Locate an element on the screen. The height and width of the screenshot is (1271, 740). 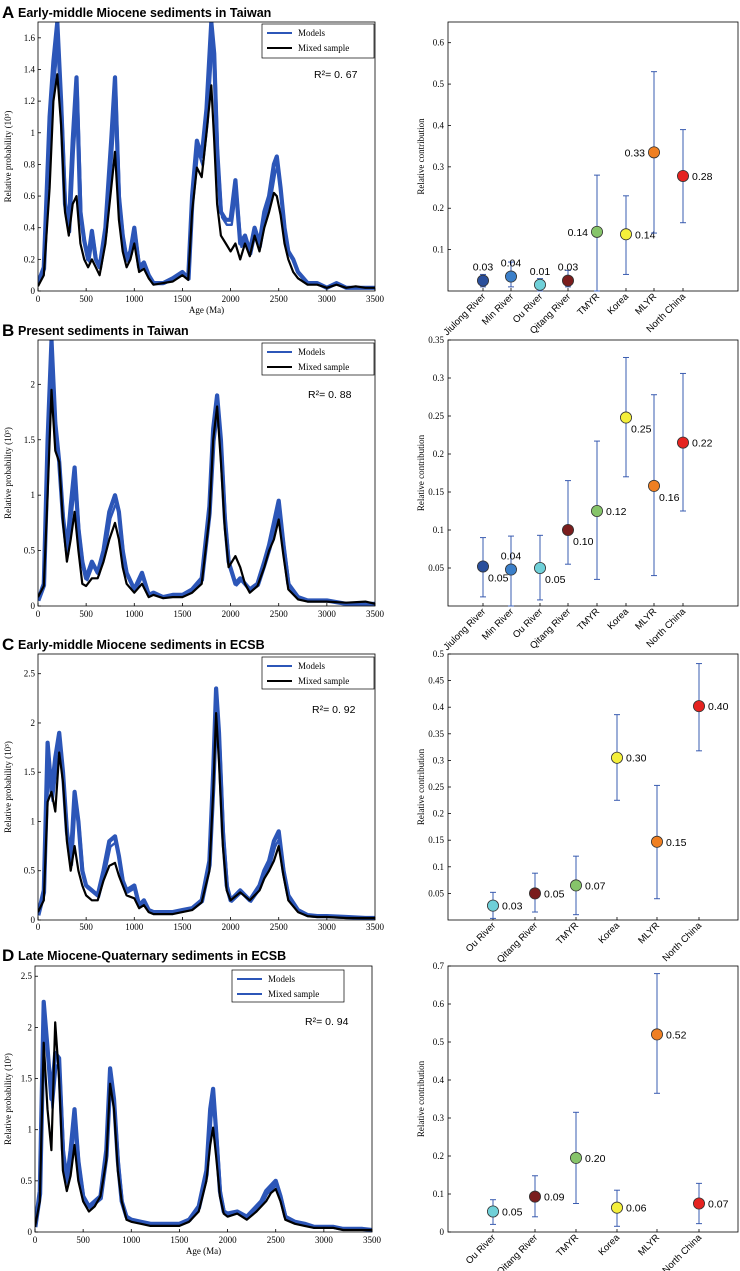
category-label: North China is located at coordinates (682, 1251).